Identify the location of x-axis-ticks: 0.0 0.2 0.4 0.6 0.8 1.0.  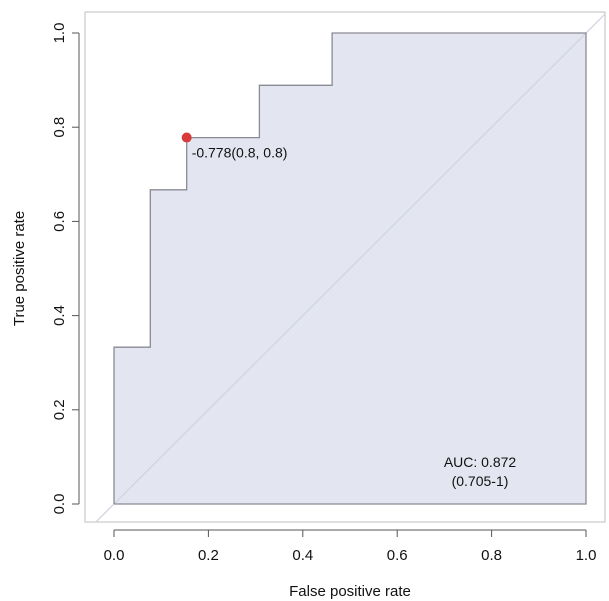
(350, 547).